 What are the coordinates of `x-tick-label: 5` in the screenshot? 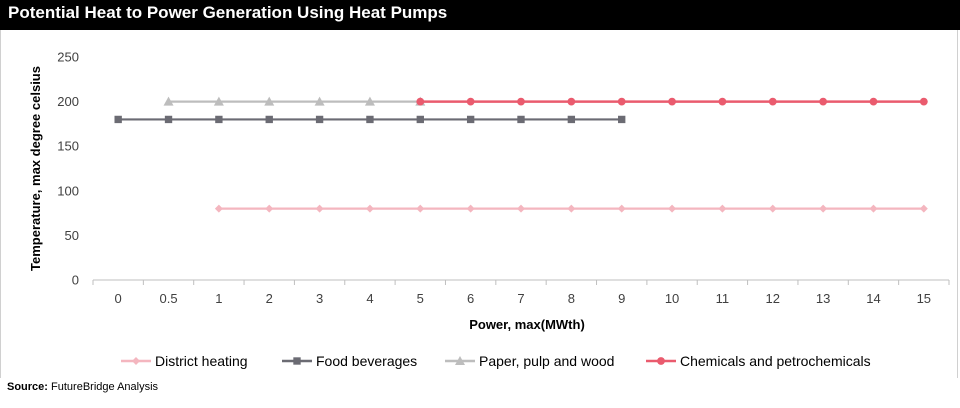 It's located at (420, 298).